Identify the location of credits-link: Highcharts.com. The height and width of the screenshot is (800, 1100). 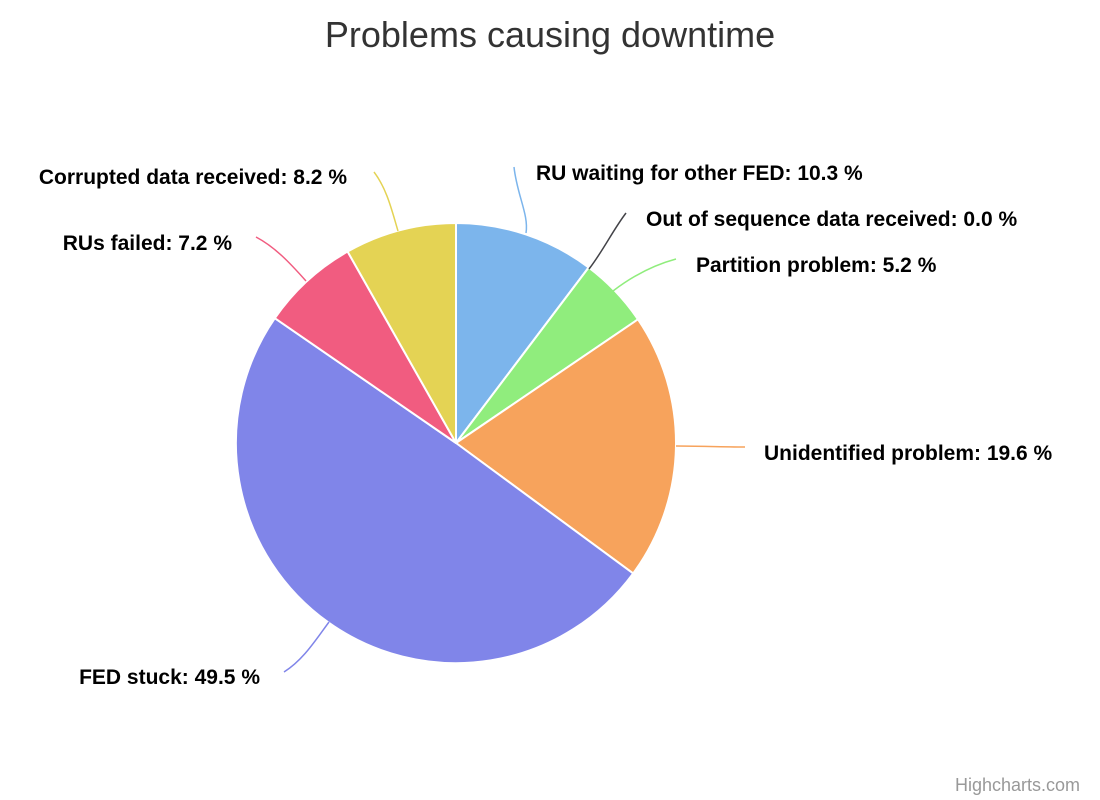
(1017, 785).